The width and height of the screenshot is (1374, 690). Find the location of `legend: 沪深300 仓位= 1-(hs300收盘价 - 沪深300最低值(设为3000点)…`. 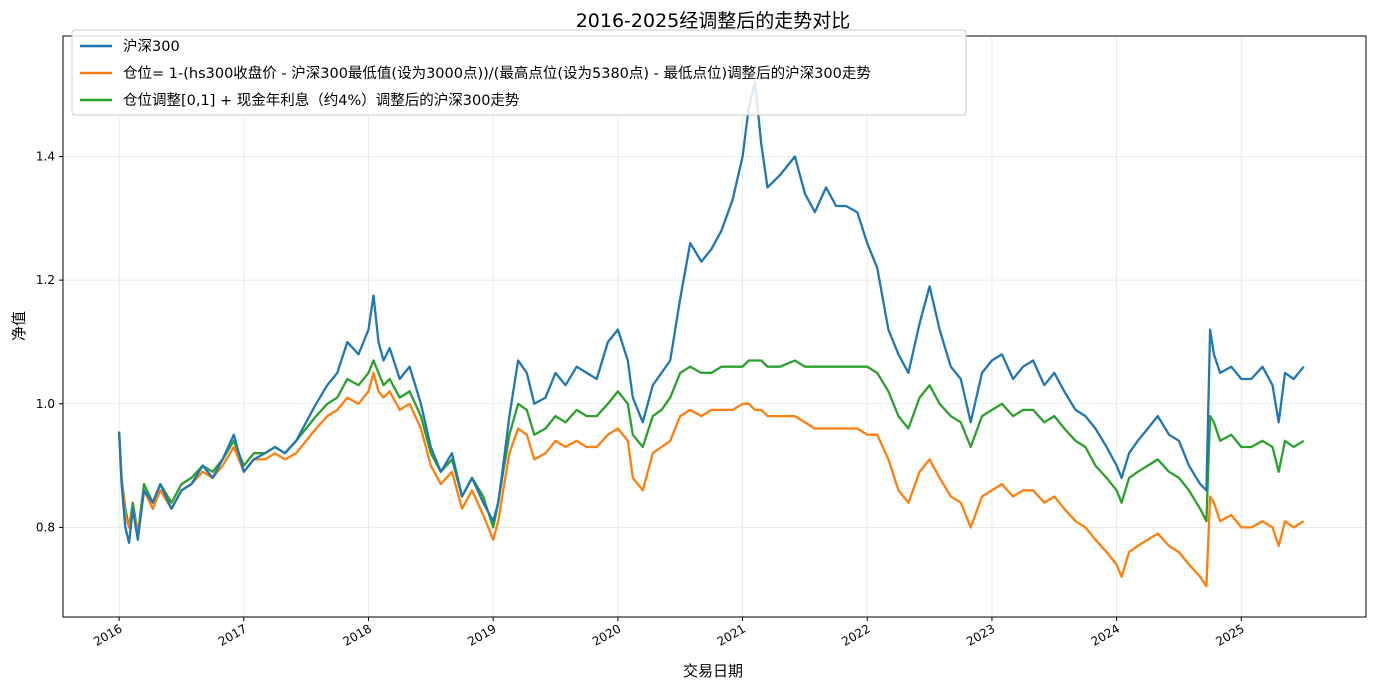

legend: 沪深300 仓位= 1-(hs300收盘价 - 沪深300最低值(设为3000点)… is located at coordinates (519, 72).